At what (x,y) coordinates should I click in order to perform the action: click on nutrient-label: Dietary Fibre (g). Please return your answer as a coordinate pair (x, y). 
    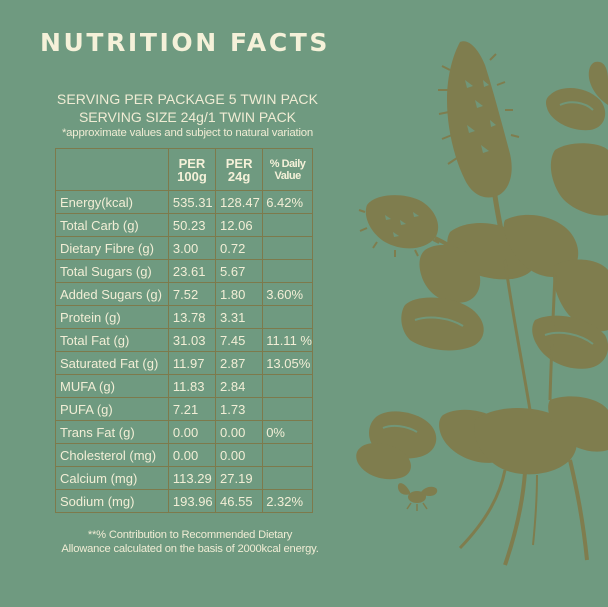
    Looking at the image, I should click on (112, 248).